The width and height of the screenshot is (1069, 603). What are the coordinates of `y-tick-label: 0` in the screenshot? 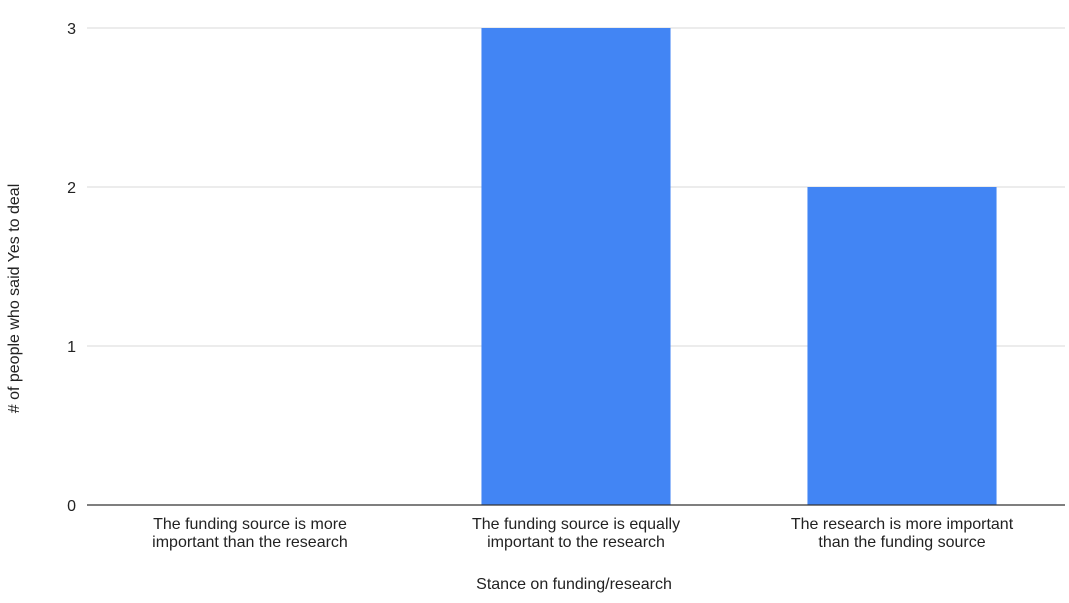 It's located at (71, 506).